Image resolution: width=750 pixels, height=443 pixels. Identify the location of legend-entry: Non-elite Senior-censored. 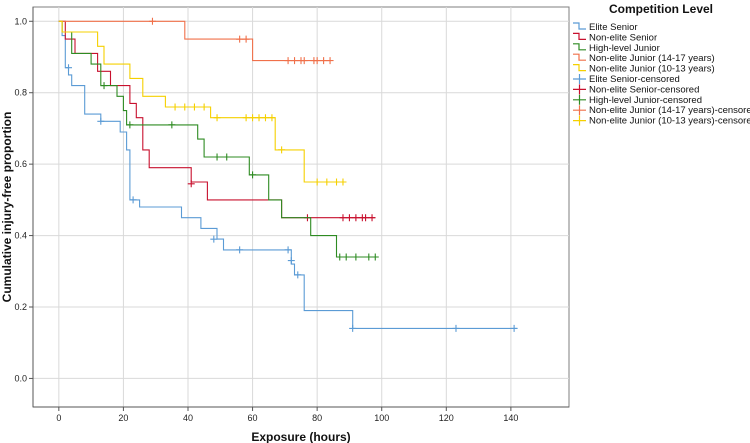
(636, 89).